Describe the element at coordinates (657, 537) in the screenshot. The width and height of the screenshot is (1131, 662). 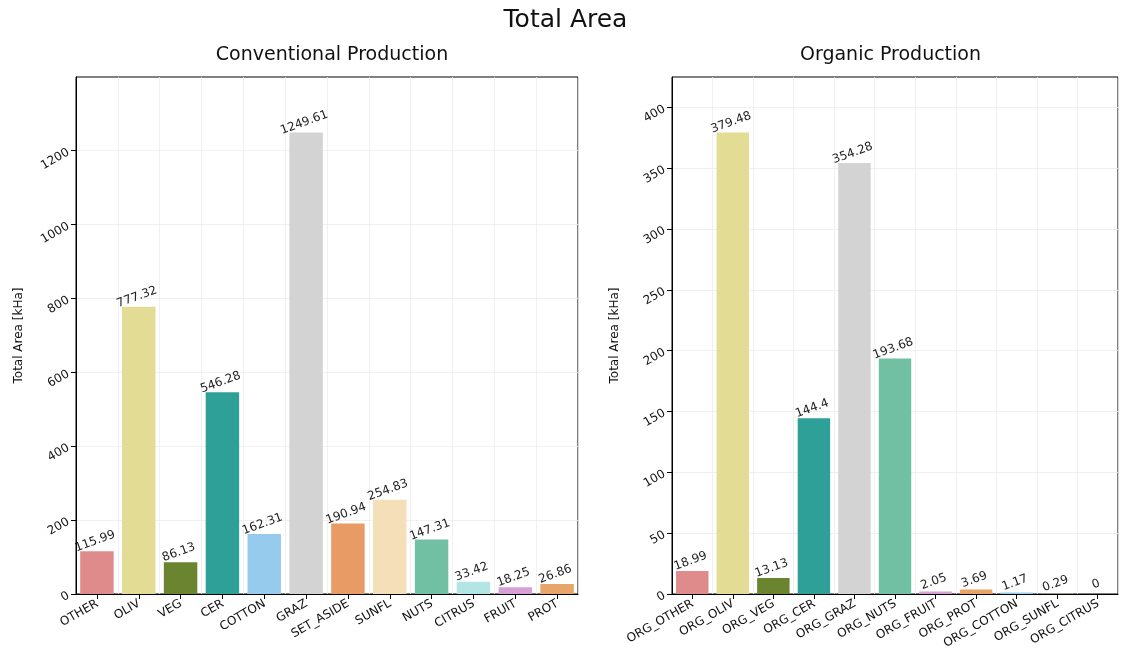
I see `y-tick-label: 50` at that location.